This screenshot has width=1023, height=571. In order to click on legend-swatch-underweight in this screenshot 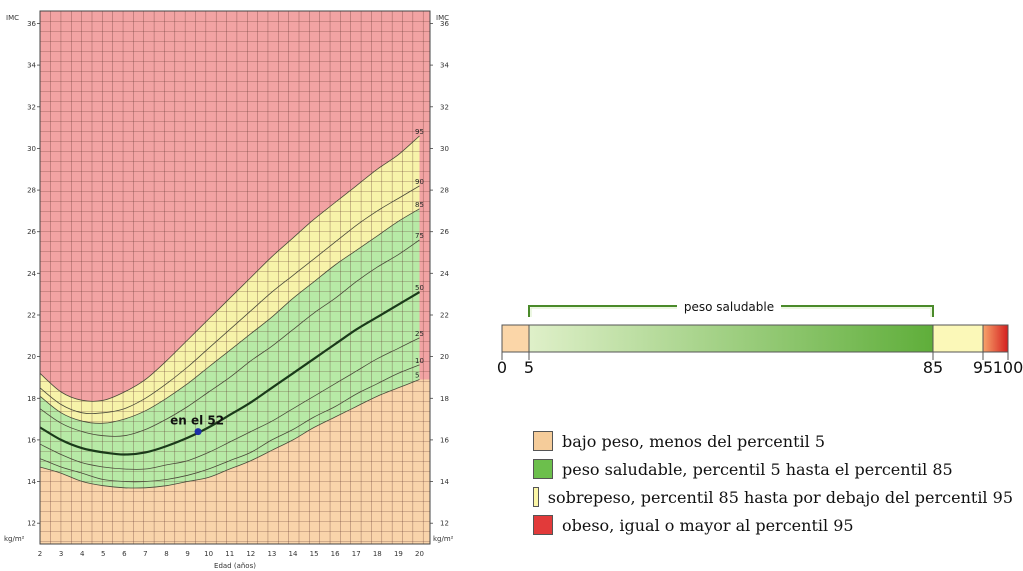, I will do `click(543, 441)`.